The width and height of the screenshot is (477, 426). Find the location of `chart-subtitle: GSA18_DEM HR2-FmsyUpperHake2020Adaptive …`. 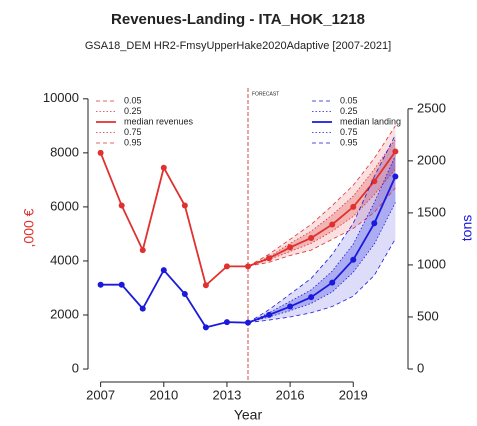

chart-subtitle: GSA18_DEM HR2-FmsyUpperHake2020Adaptive … is located at coordinates (238, 46).